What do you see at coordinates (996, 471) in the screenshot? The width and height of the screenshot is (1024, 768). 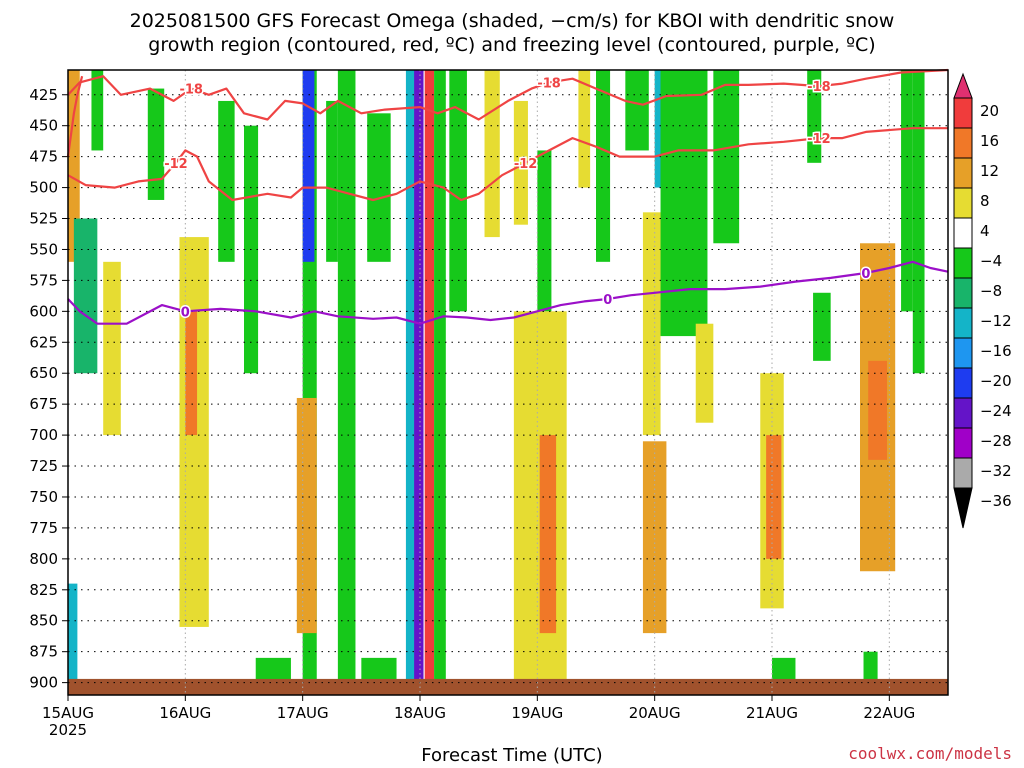 I see `colorbar-label: −32` at bounding box center [996, 471].